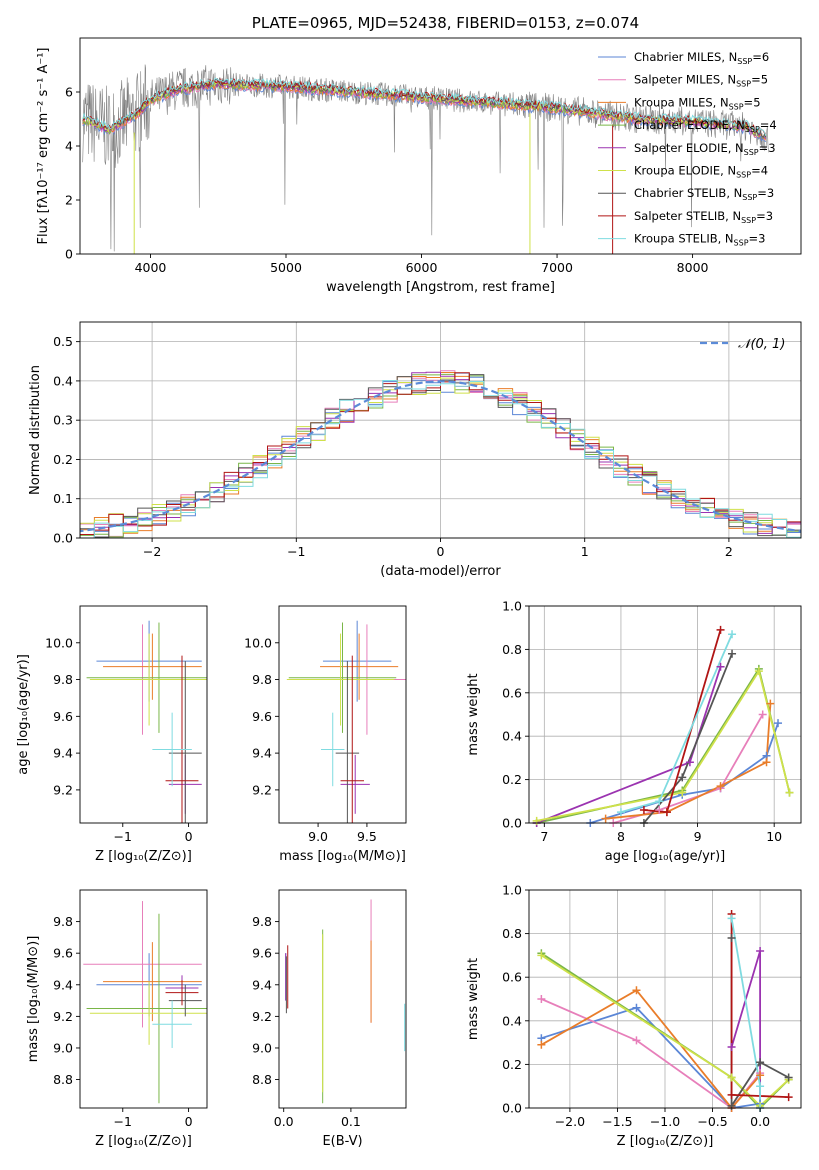 This screenshot has width=819, height=1170. What do you see at coordinates (704, 194) in the screenshot?
I see `legend-label: Chabrier STELIB, NSSP=3` at bounding box center [704, 194].